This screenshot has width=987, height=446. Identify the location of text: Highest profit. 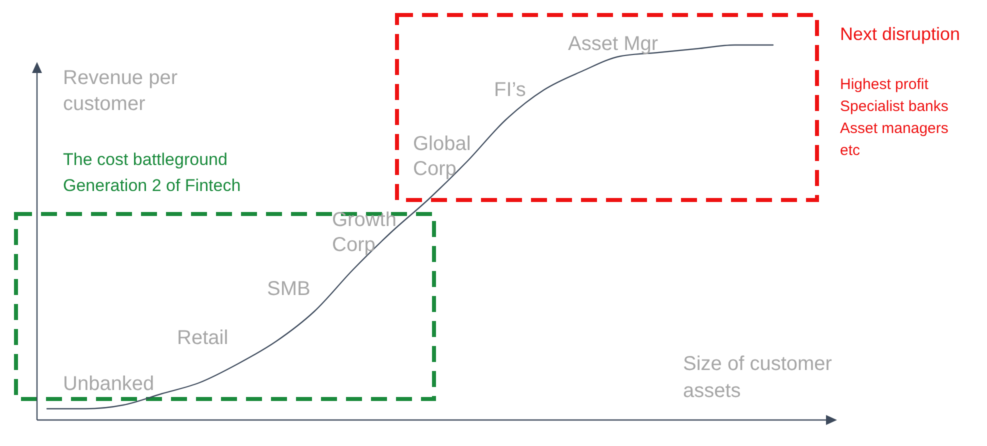
(885, 84).